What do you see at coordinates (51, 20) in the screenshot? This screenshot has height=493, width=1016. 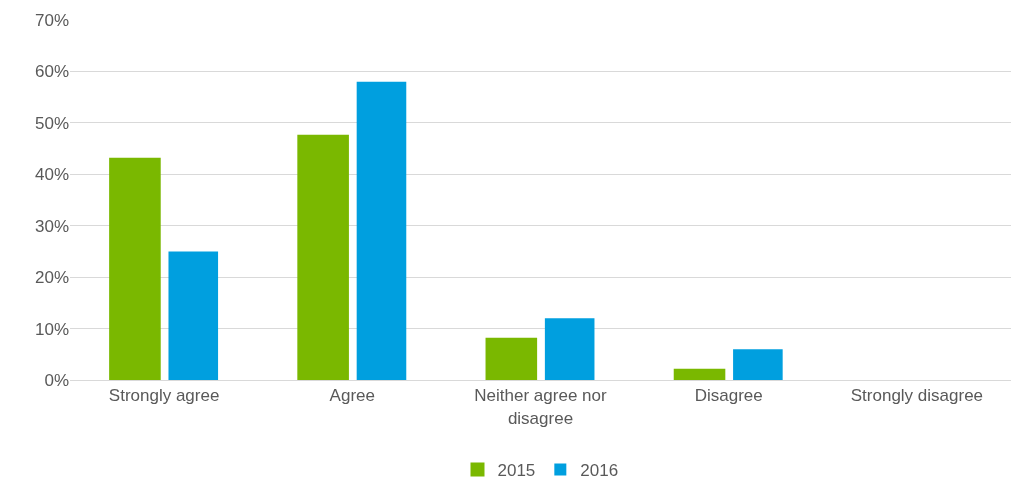 I see `y-tick-label: 70%` at bounding box center [51, 20].